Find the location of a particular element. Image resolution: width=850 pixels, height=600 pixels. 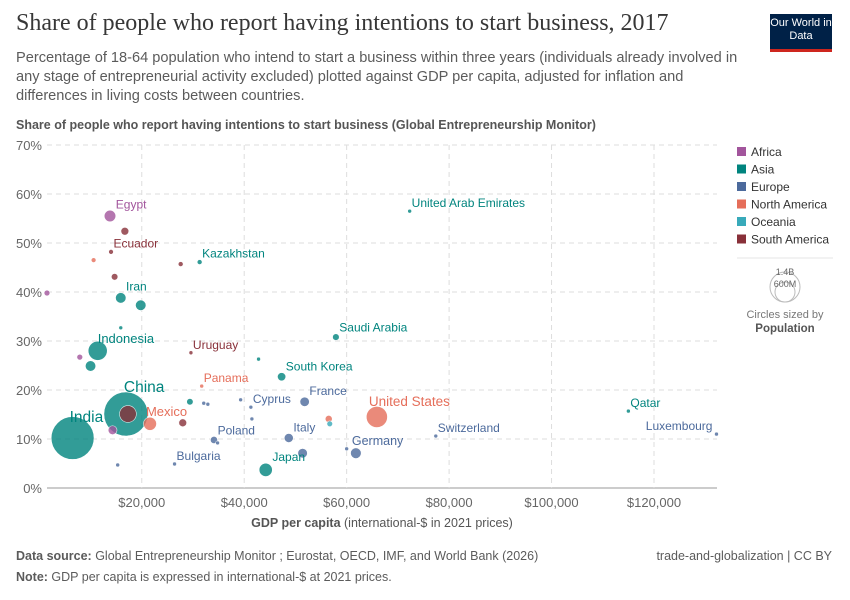

size-legend-large-label: 1.4B is located at coordinates (785, 272).